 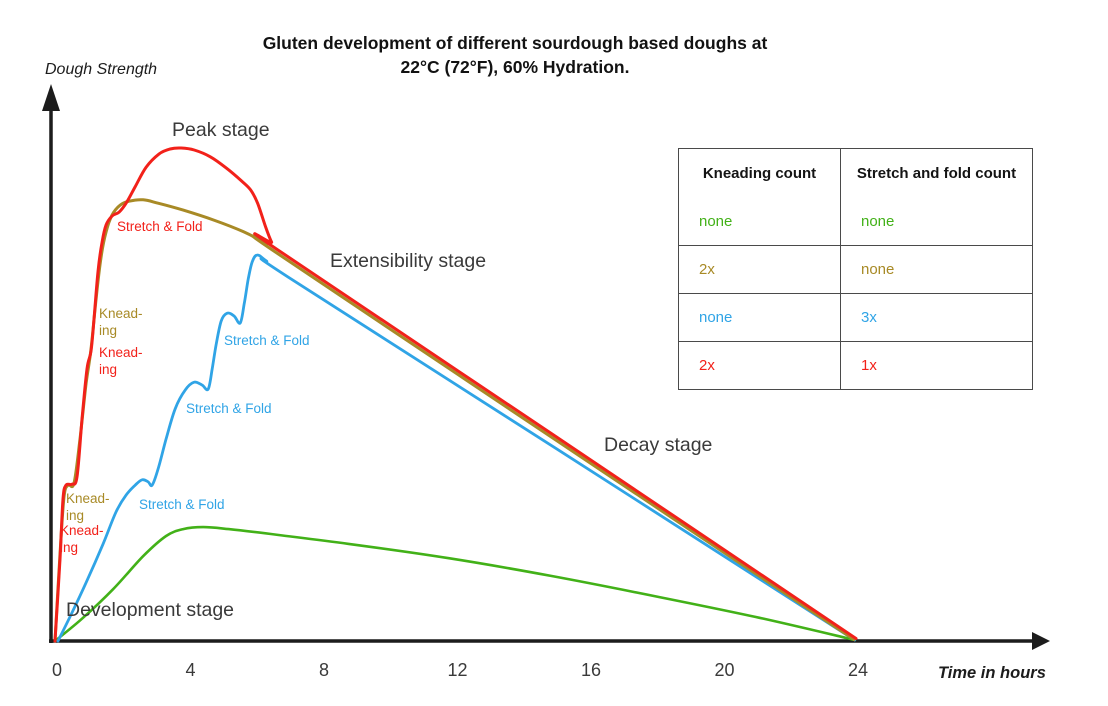 I want to click on table-header-stretch-fold-count: Stretch and fold count, so click(x=936, y=173).